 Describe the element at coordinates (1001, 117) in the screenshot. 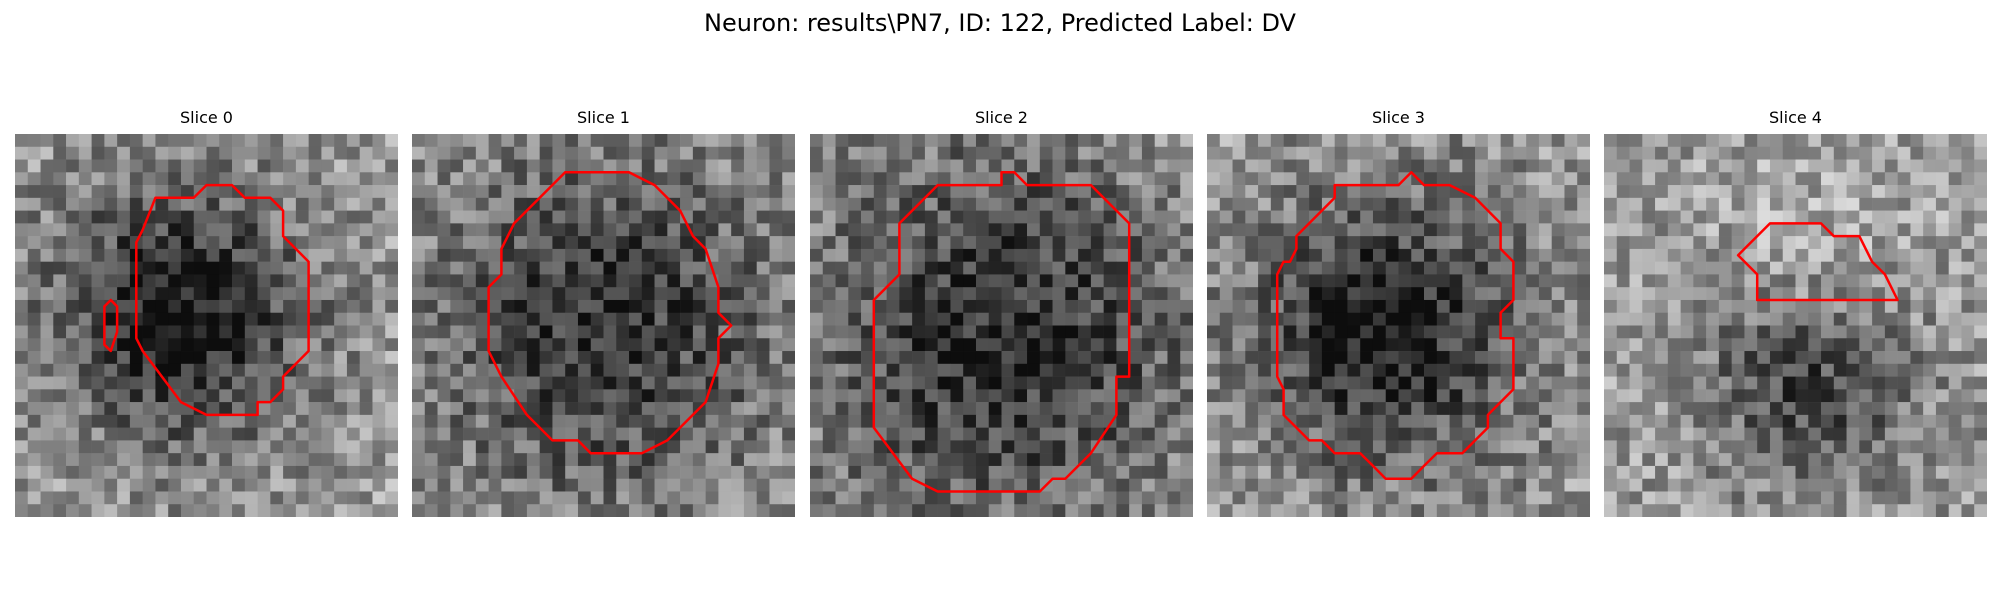

I see `slice-title: Slice 2` at that location.